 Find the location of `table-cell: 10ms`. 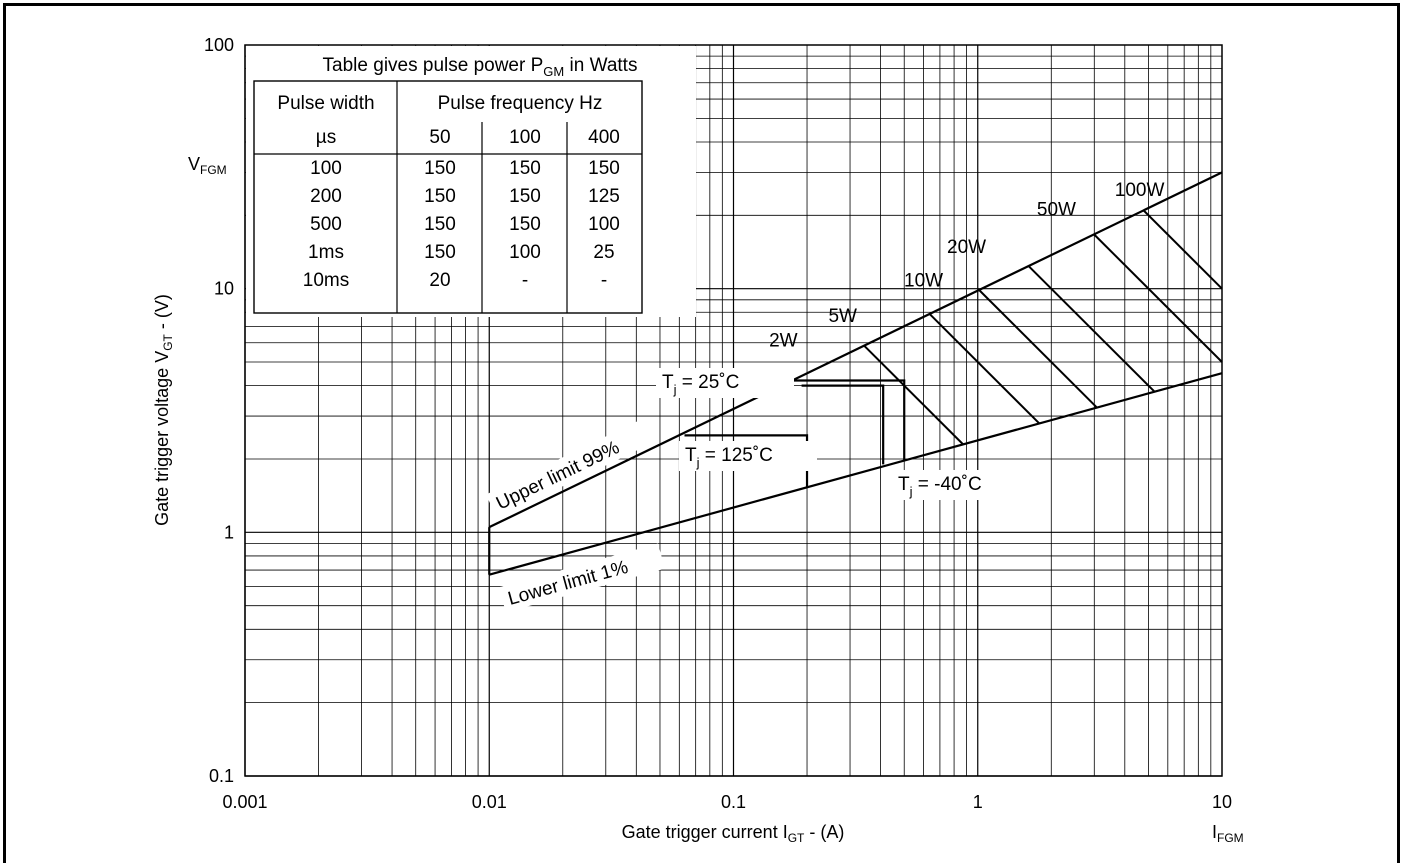

table-cell: 10ms is located at coordinates (326, 280).